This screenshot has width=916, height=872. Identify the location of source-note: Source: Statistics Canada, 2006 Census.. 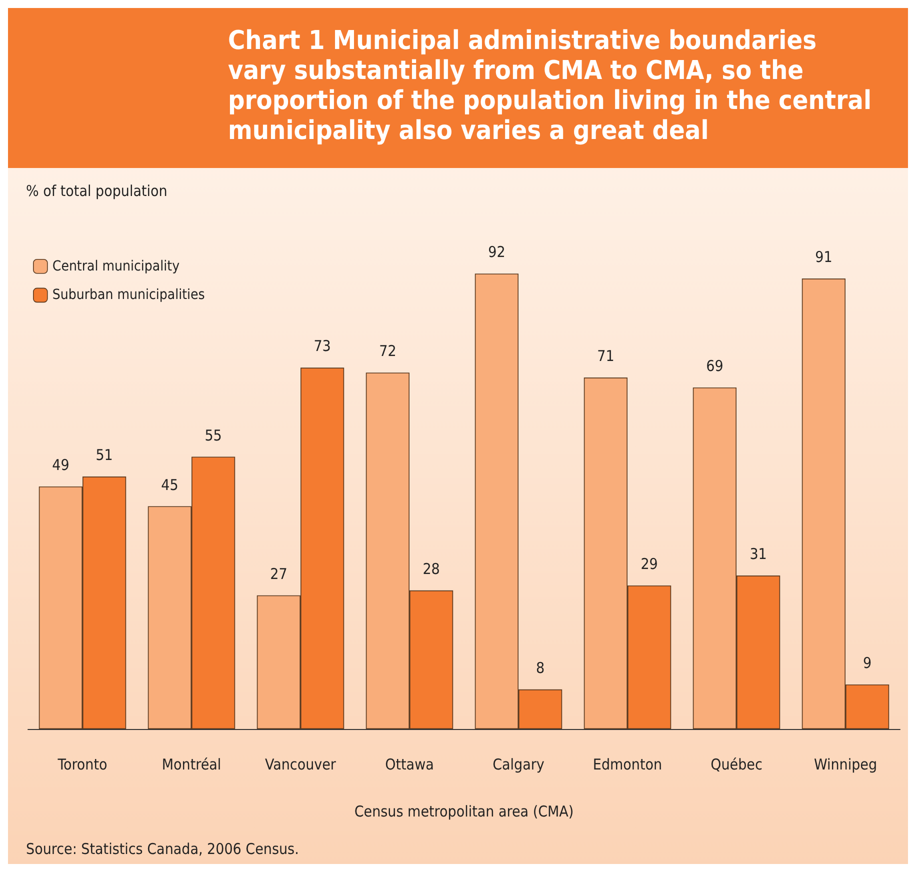
(162, 849).